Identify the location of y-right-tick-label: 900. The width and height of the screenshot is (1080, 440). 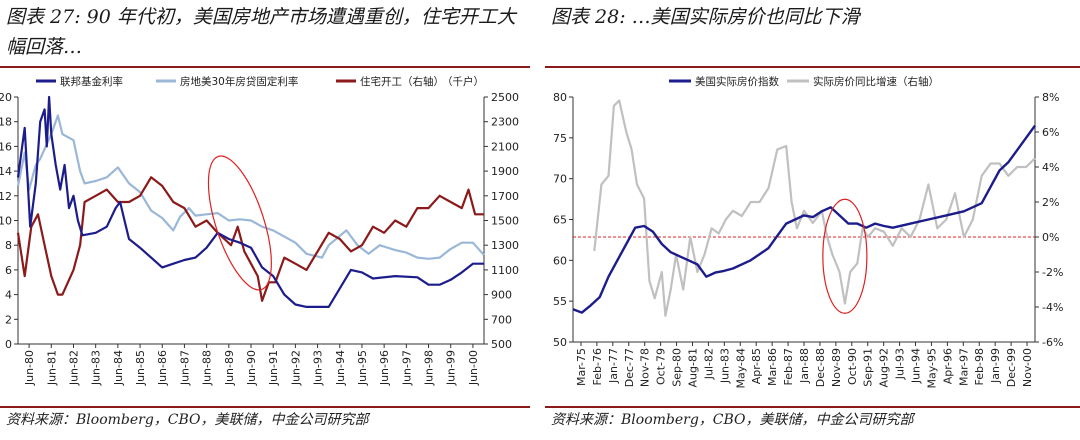
(501, 295).